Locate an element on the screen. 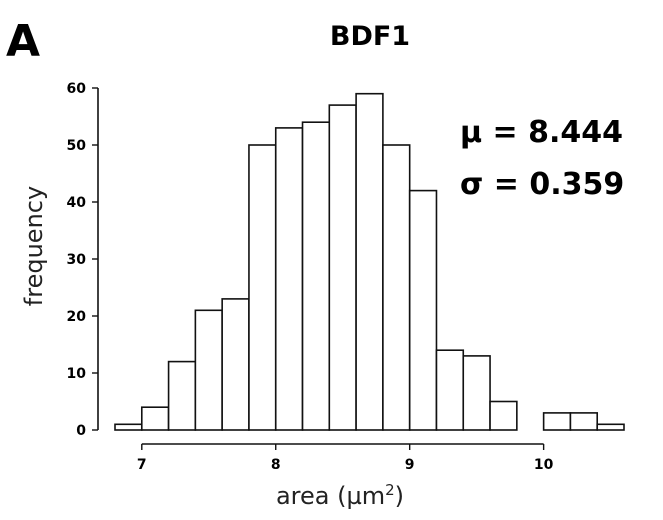  y-axis-label: frequency is located at coordinates (34, 246).